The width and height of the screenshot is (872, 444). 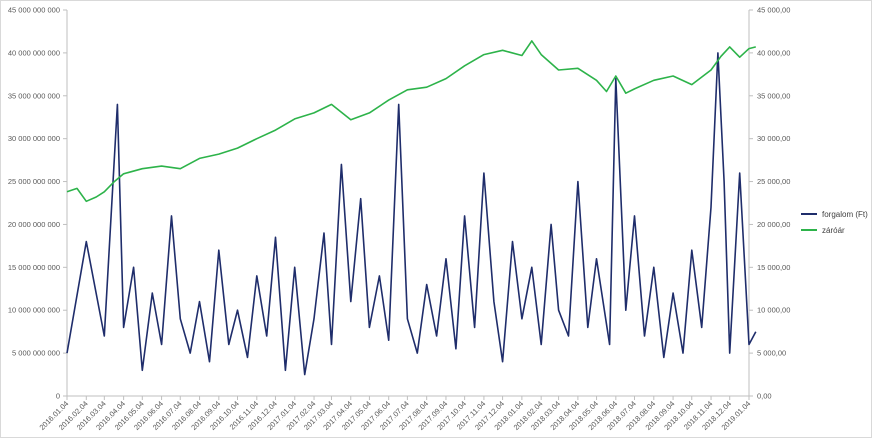 I want to click on y-right-tick-label: 20 000,00, so click(x=773, y=224).